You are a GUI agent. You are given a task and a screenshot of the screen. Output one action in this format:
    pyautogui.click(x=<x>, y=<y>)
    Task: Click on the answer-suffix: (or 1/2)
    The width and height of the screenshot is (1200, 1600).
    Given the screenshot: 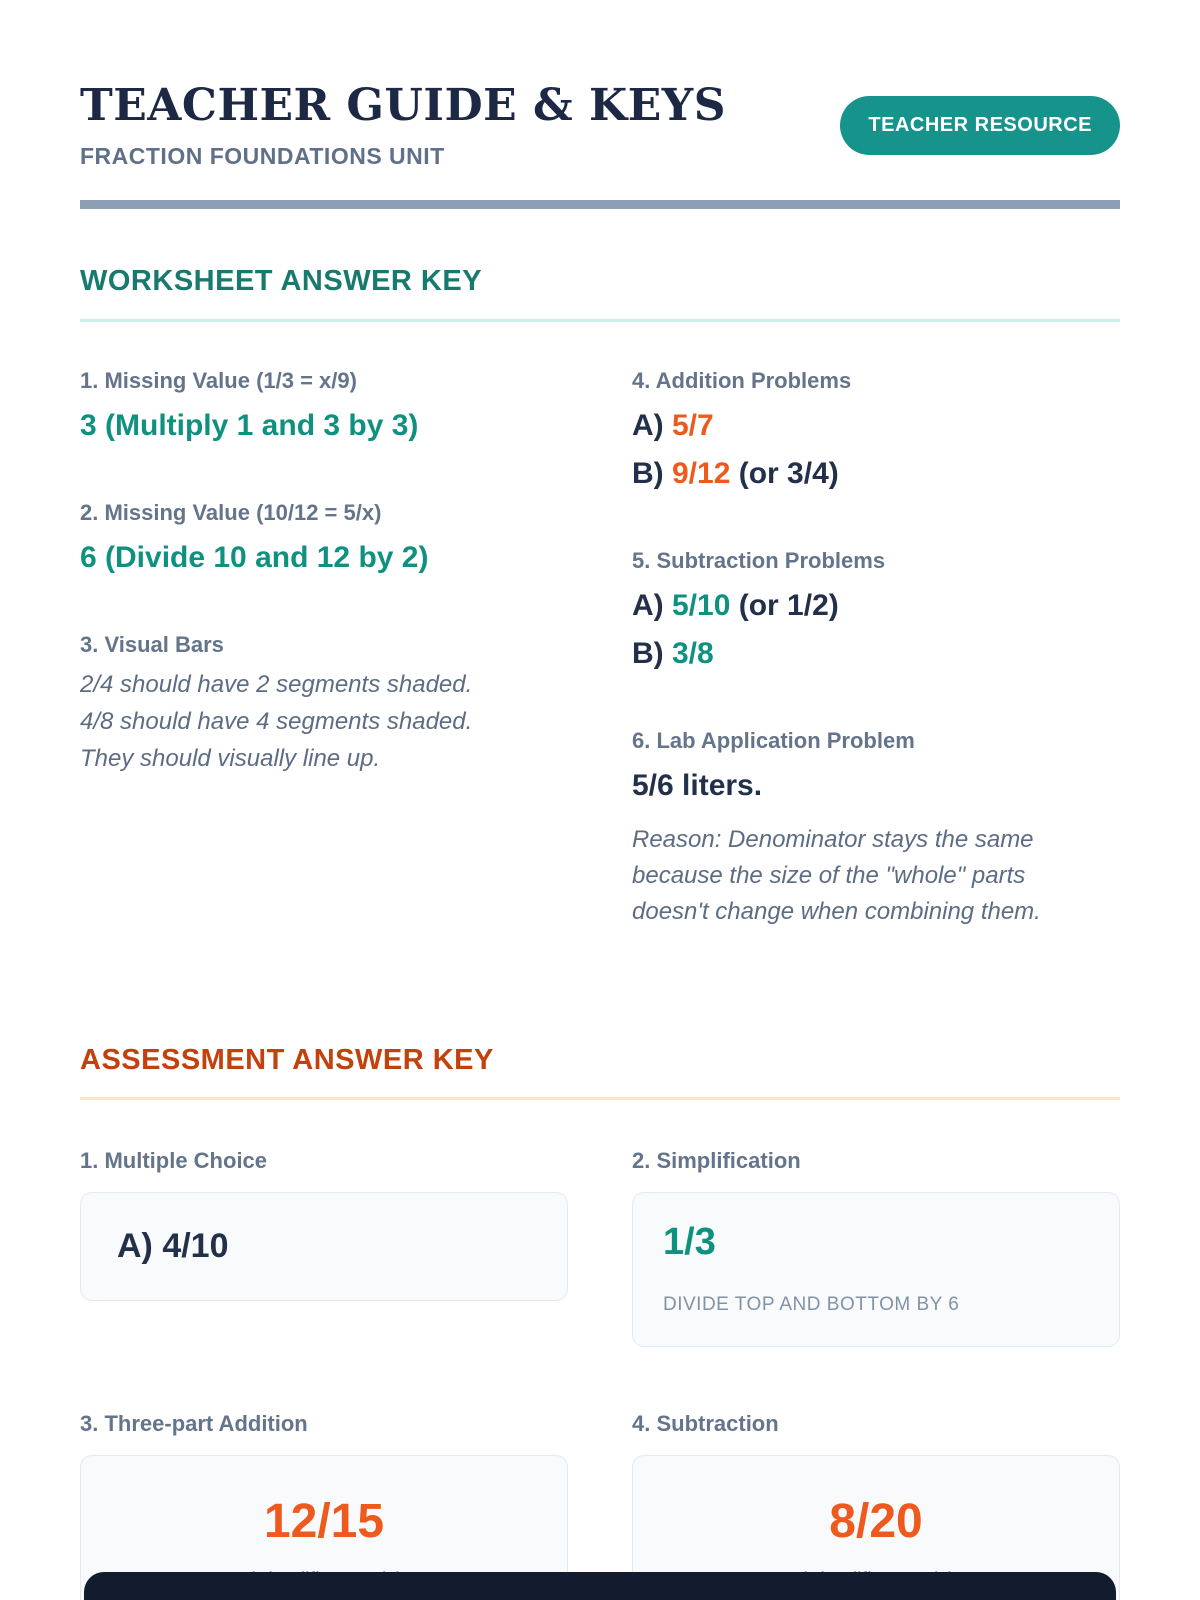 What is the action you would take?
    pyautogui.click(x=784, y=605)
    